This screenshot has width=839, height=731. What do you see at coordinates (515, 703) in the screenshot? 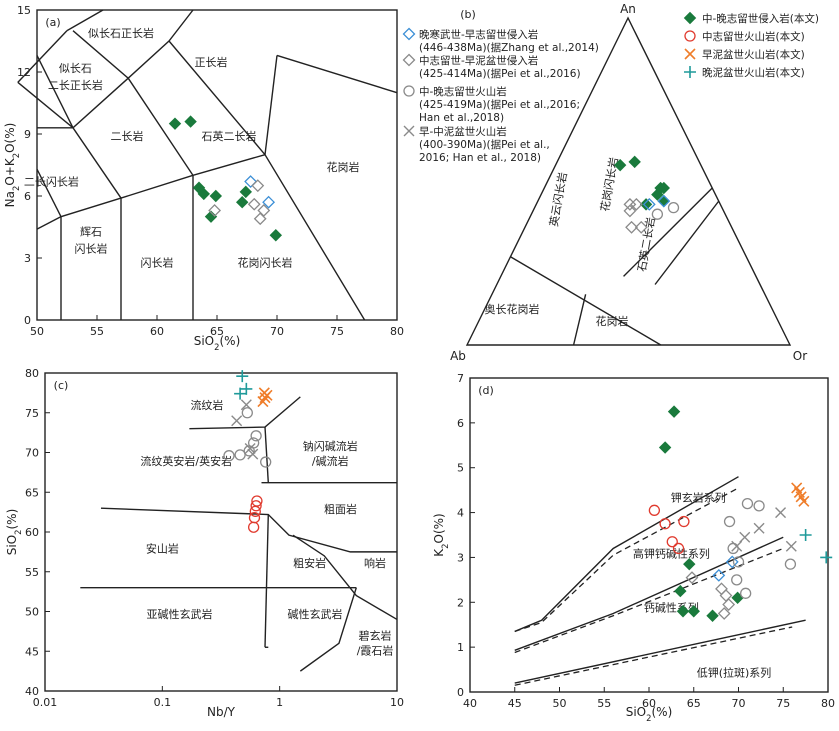
I see `x-tick-label: 45` at bounding box center [515, 703].